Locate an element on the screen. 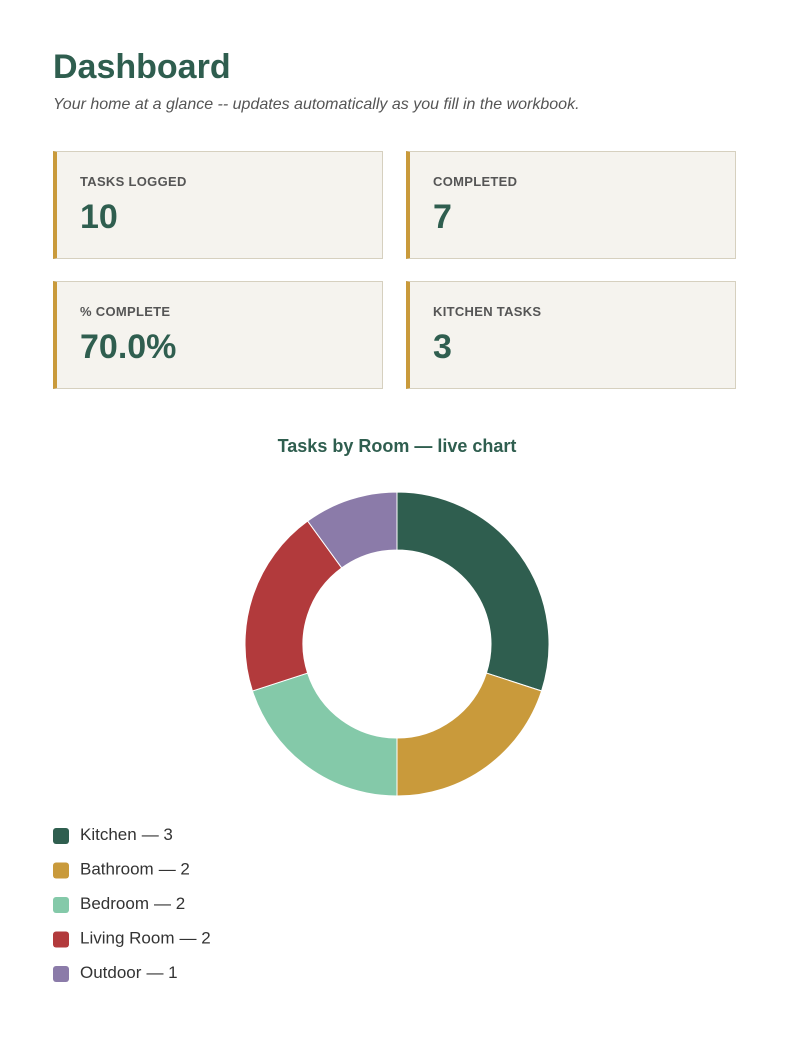 The width and height of the screenshot is (794, 1048). stat-card: % COMPLETE 70.0% is located at coordinates (218, 335).